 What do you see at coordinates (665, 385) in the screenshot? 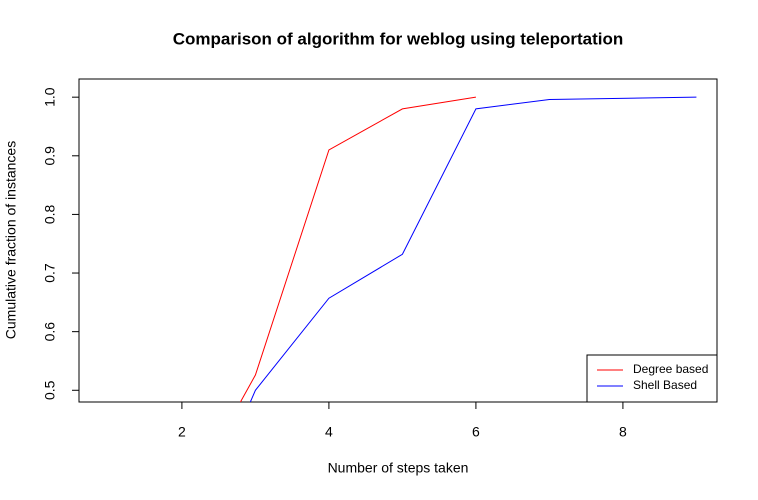
I see `legend-label: Shell Based` at bounding box center [665, 385].